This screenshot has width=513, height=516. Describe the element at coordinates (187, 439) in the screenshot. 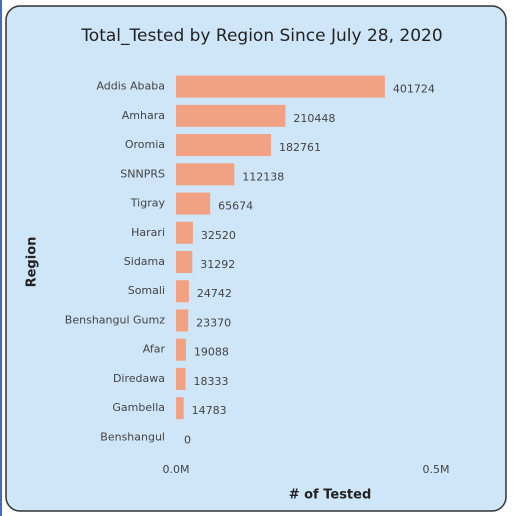

I see `value-label: 0` at that location.